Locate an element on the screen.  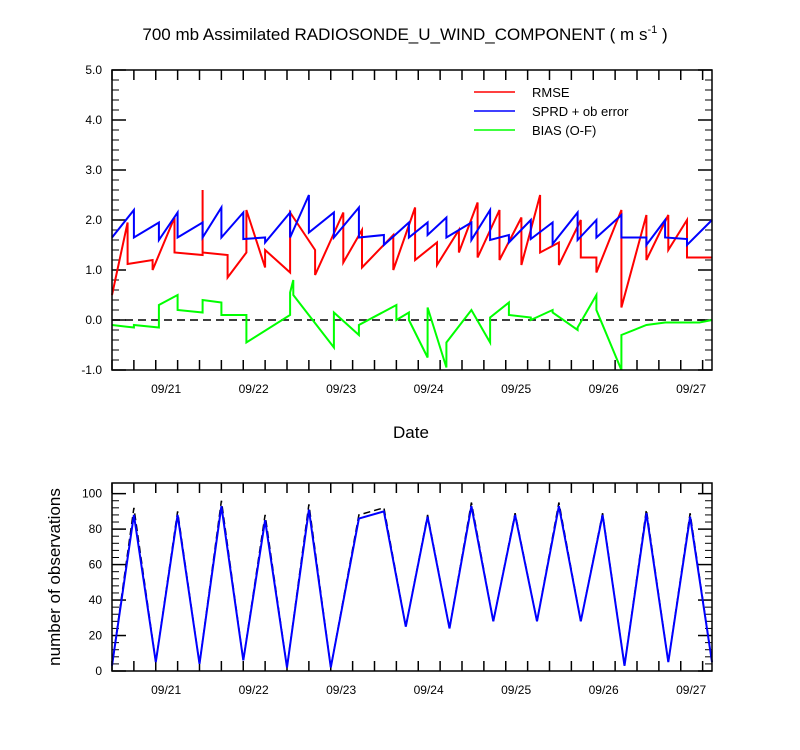
top-x-tick-label: 09/27 is located at coordinates (691, 389).